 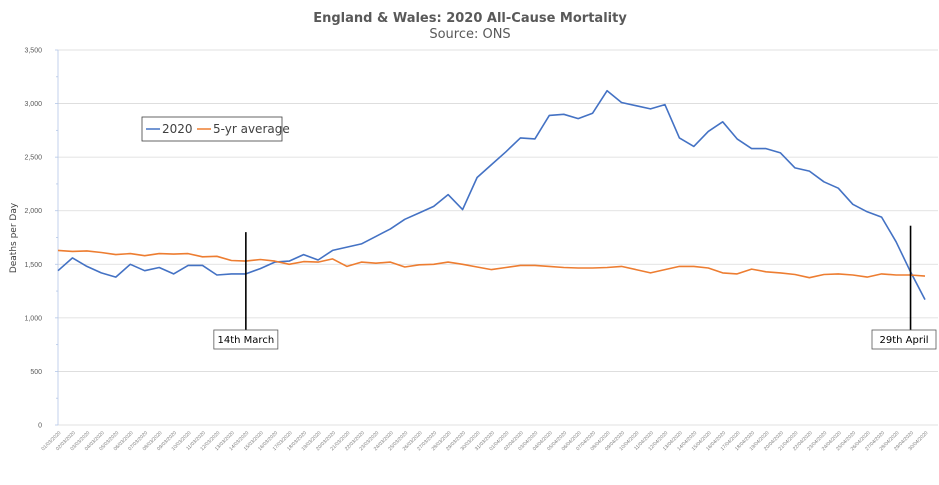 I want to click on y-tick-label: 500, so click(x=36, y=372).